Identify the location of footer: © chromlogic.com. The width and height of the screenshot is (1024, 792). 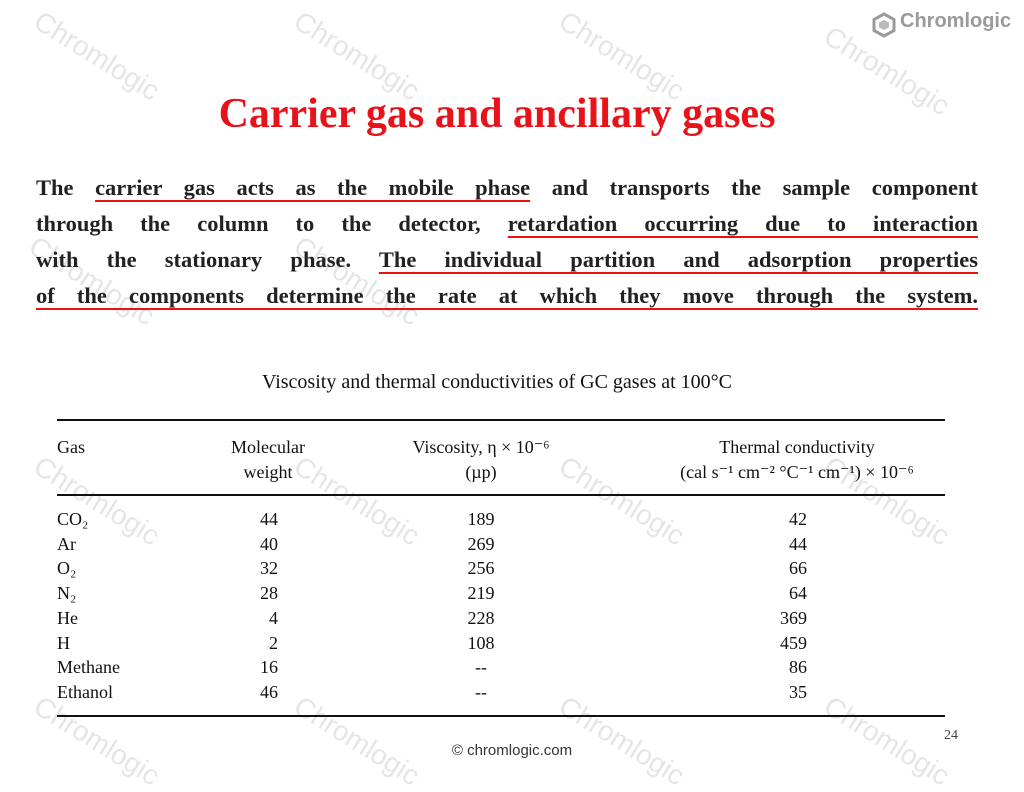
(512, 750).